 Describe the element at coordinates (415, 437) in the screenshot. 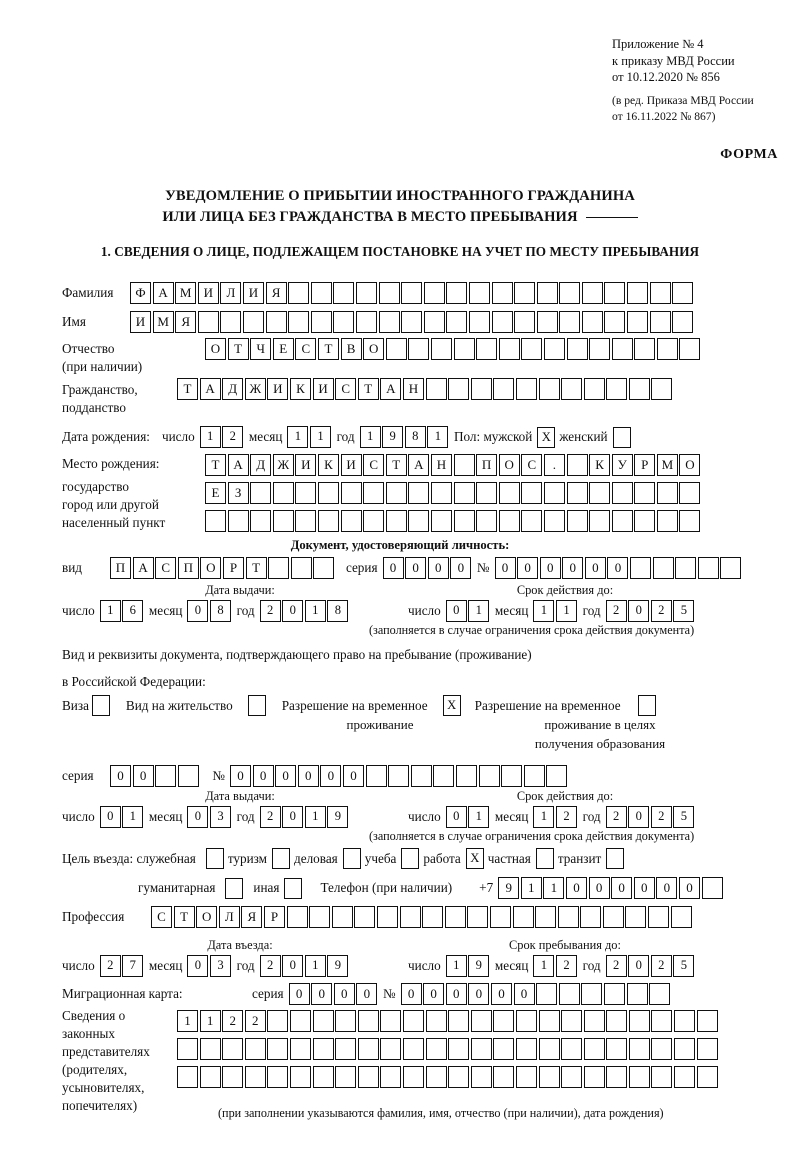

I see `digit-cell: 8` at that location.